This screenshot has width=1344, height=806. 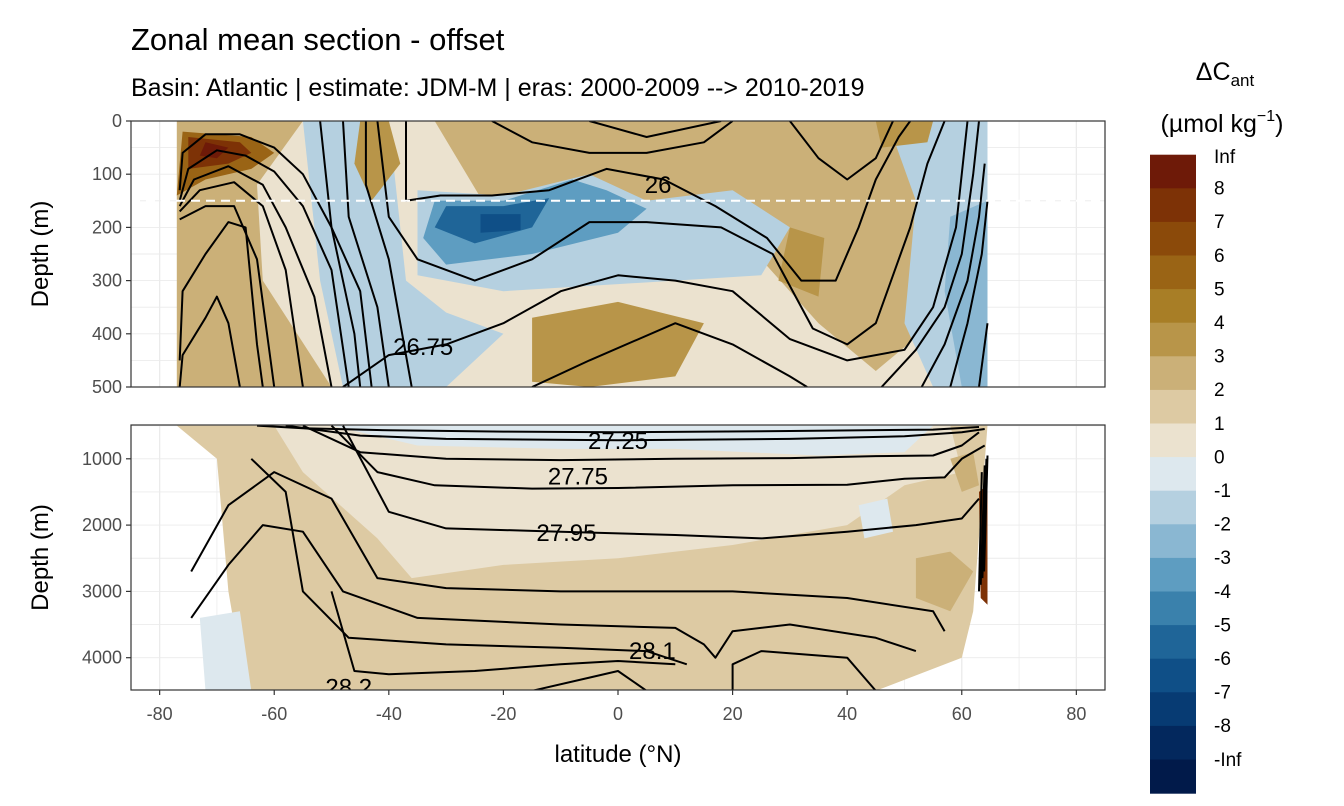 I want to click on y-tick-label: 0, so click(x=117, y=121).